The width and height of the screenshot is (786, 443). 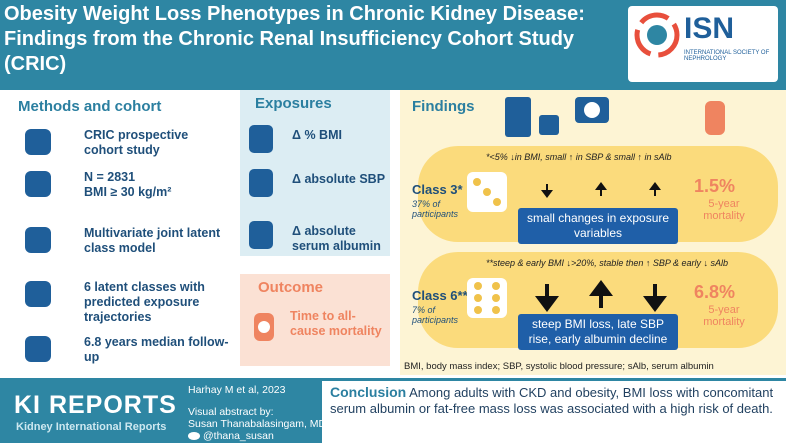 What do you see at coordinates (293, 103) in the screenshot?
I see `exposures-heading: Exposures` at bounding box center [293, 103].